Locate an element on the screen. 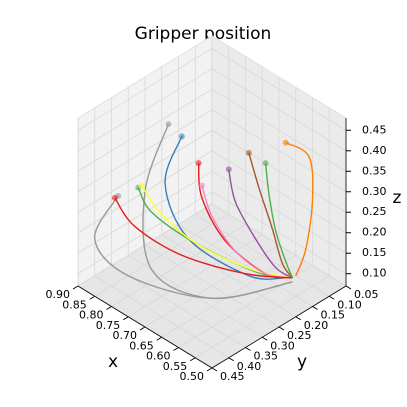 The image size is (407, 407). y-tick-label: 0.35 is located at coordinates (266, 356).